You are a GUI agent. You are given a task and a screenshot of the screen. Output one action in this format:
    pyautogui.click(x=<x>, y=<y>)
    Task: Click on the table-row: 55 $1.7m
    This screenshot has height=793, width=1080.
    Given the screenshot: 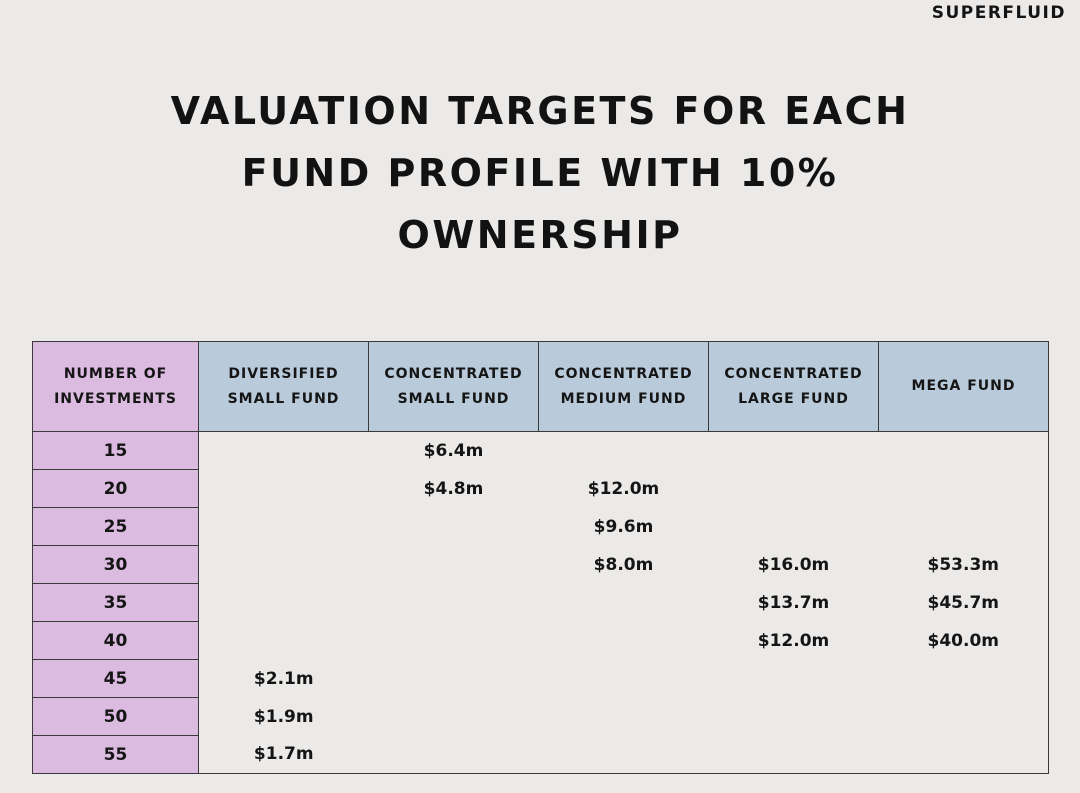 What is the action you would take?
    pyautogui.click(x=540, y=754)
    